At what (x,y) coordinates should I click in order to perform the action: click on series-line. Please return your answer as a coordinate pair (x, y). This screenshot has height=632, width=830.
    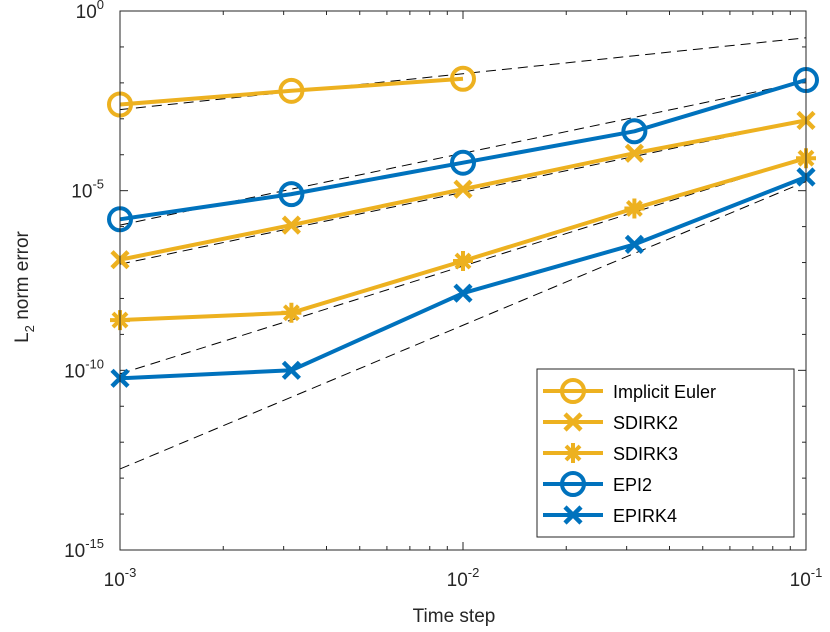
    Looking at the image, I should click on (291, 91).